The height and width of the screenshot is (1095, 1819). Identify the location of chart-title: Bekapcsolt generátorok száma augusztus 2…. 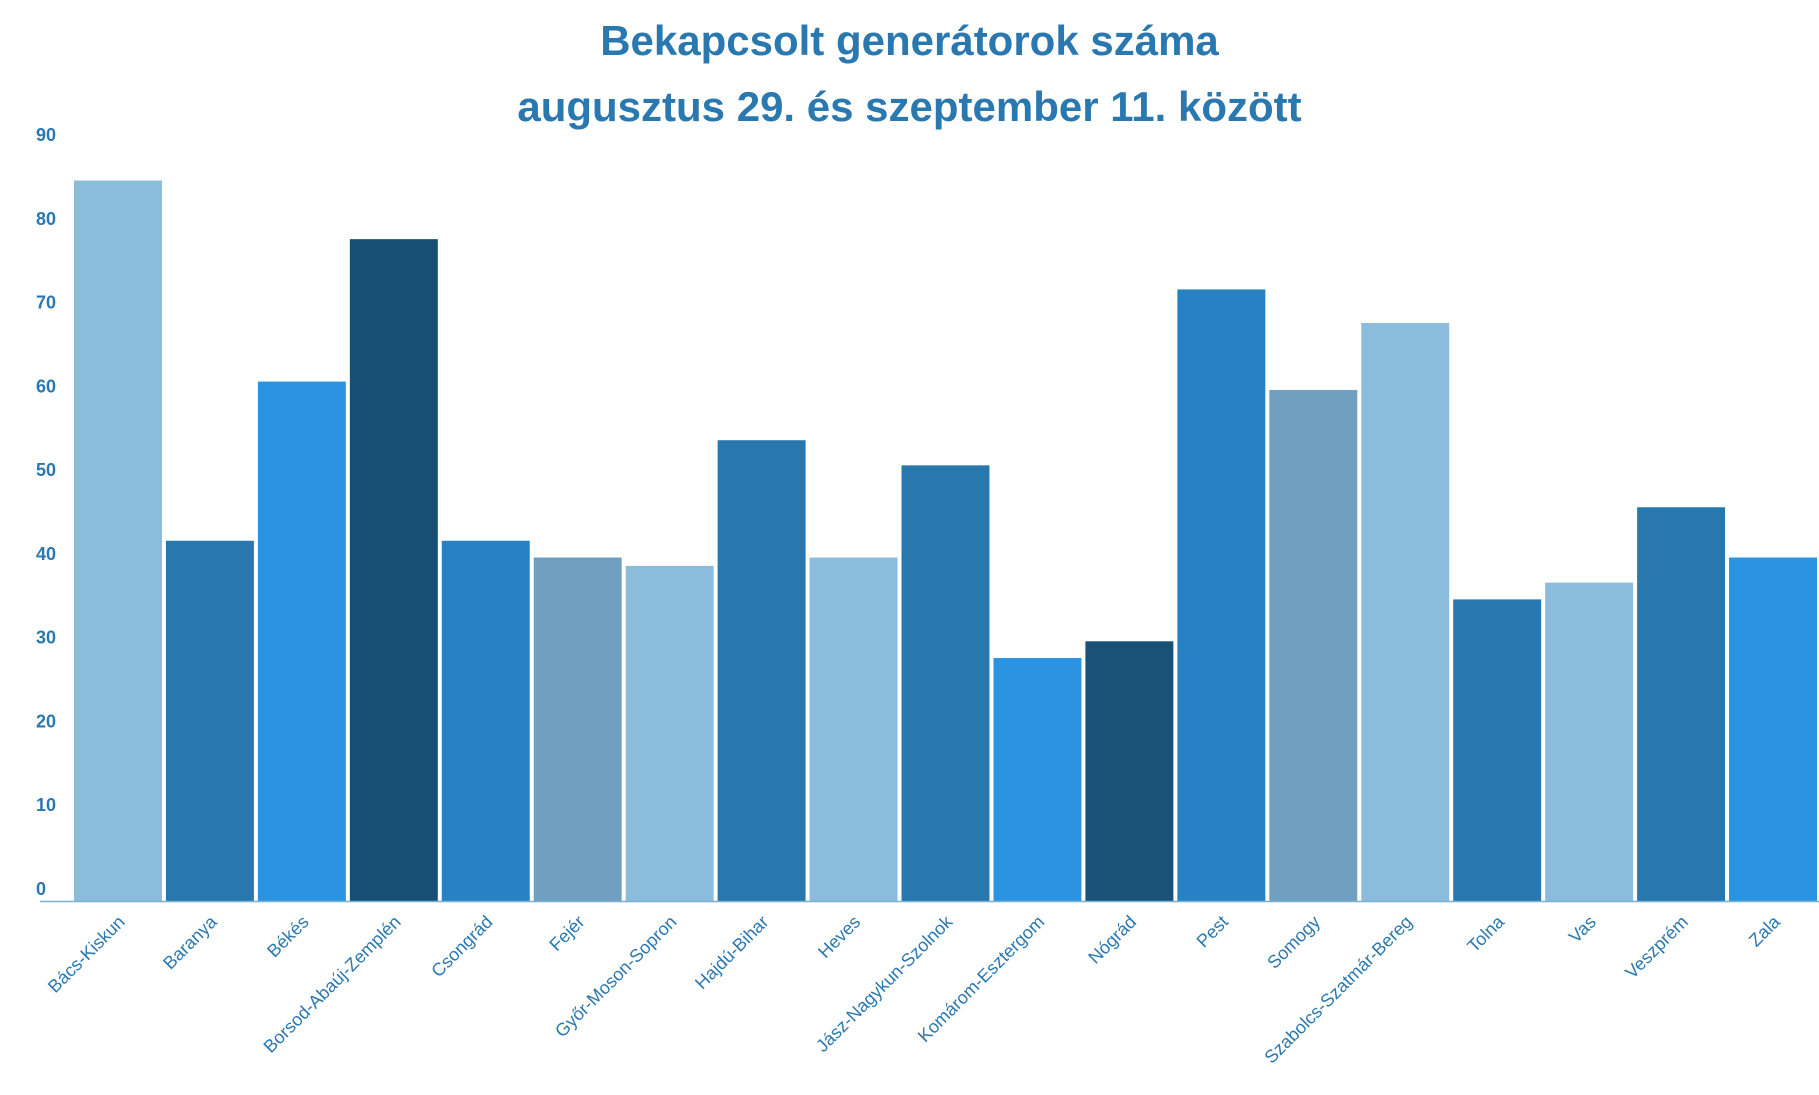
(909, 74).